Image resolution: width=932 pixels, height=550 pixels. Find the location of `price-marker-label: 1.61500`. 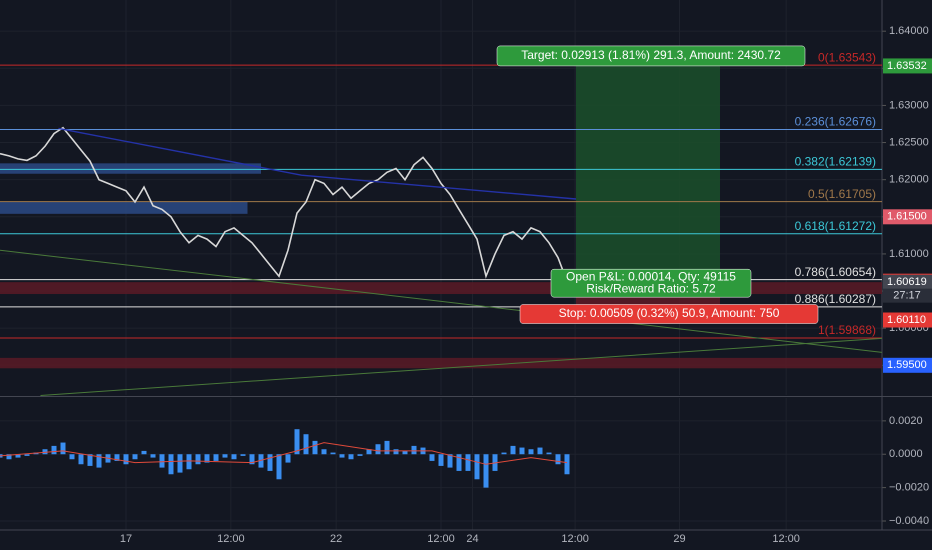

price-marker-label: 1.61500 is located at coordinates (907, 217).